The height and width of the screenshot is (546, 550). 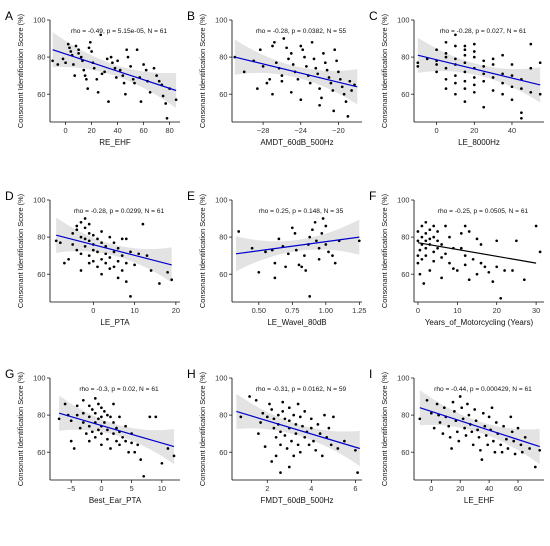 What do you see at coordinates (223, 94) in the screenshot?
I see `y-tick-label: 60` at bounding box center [223, 94].